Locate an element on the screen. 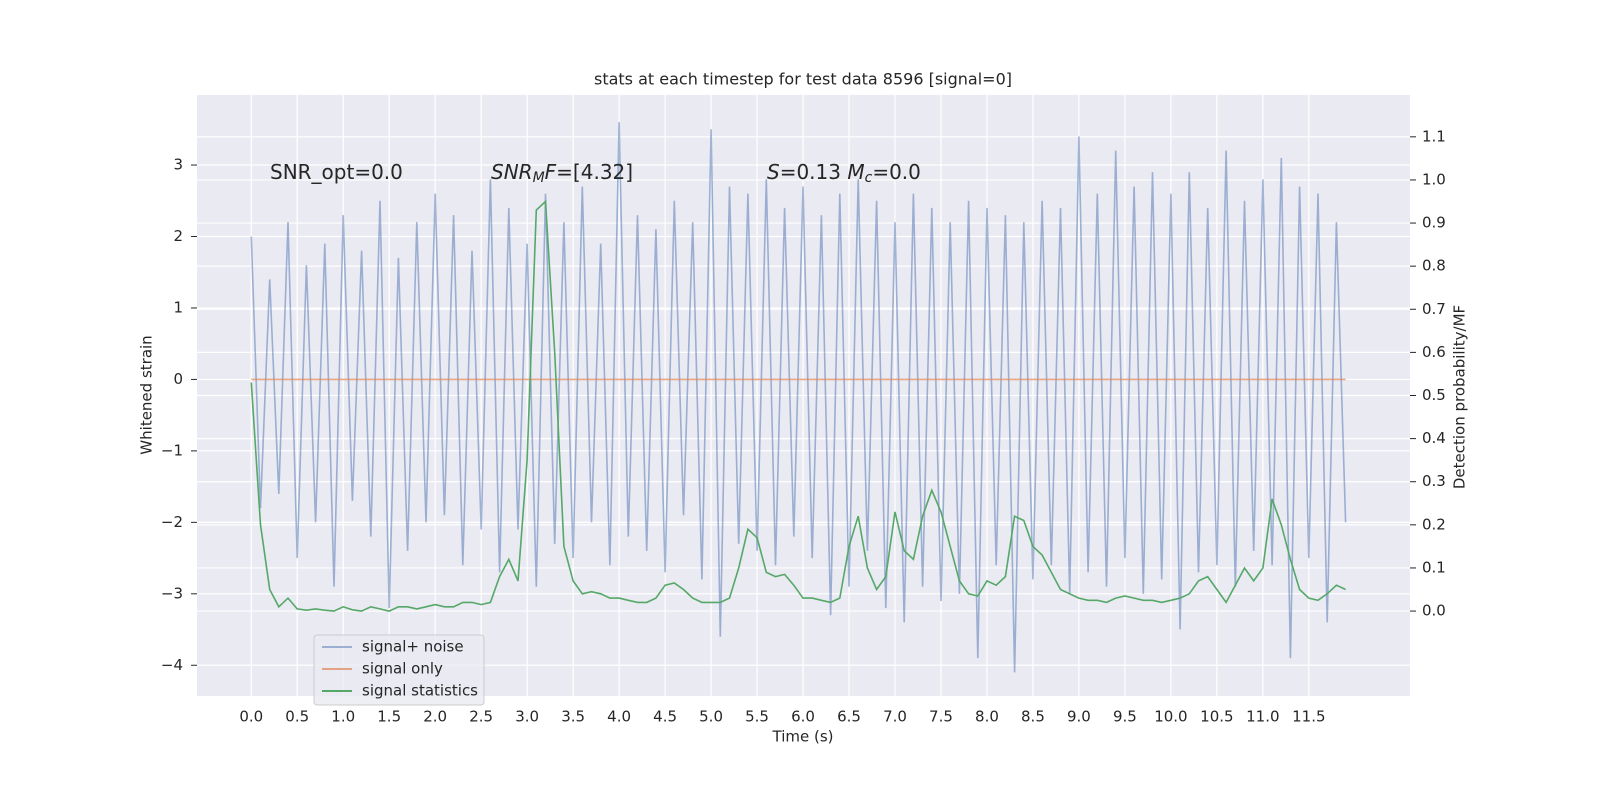 The height and width of the screenshot is (800, 1600). y-tick-label: −3 is located at coordinates (172, 593).